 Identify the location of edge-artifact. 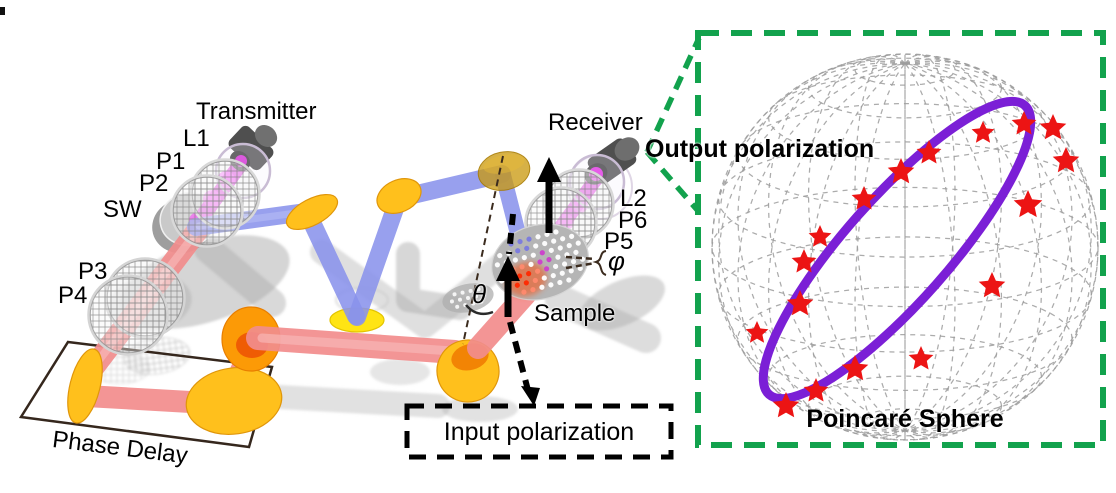
(2, 11).